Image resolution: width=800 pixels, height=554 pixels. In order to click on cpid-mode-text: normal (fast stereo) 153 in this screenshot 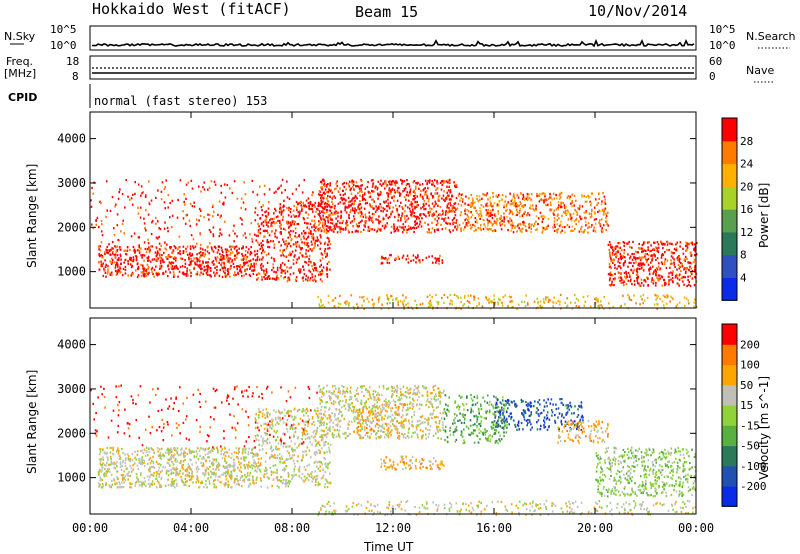, I will do `click(180, 101)`.